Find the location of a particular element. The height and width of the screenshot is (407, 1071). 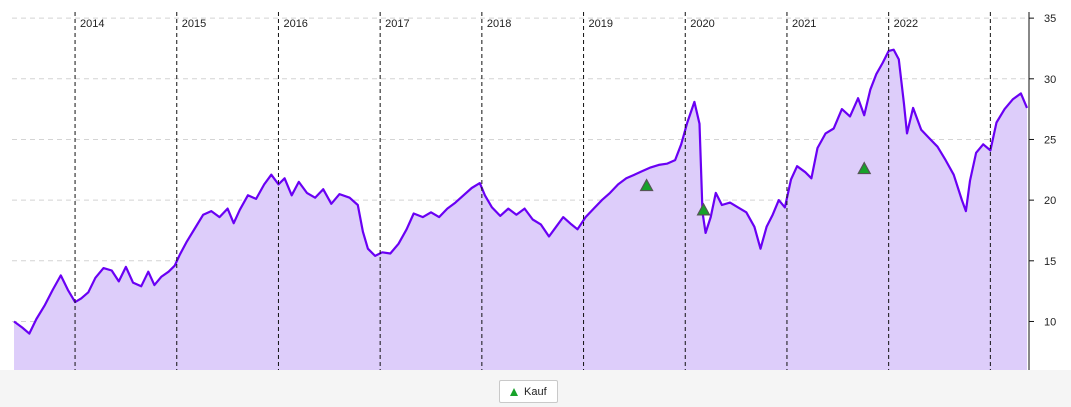

legend-kauf: Kauf is located at coordinates (528, 391).